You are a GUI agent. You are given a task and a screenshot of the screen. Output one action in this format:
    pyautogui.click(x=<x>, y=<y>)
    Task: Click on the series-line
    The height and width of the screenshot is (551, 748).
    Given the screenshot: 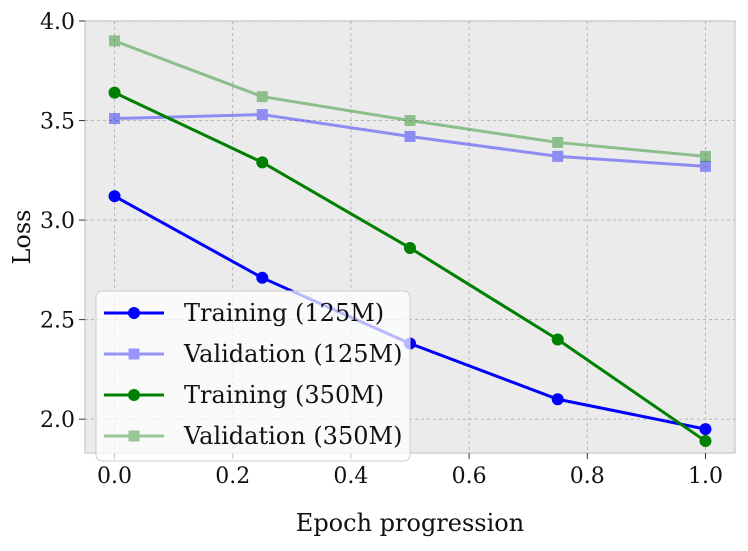 What is the action you would take?
    pyautogui.click(x=410, y=140)
    